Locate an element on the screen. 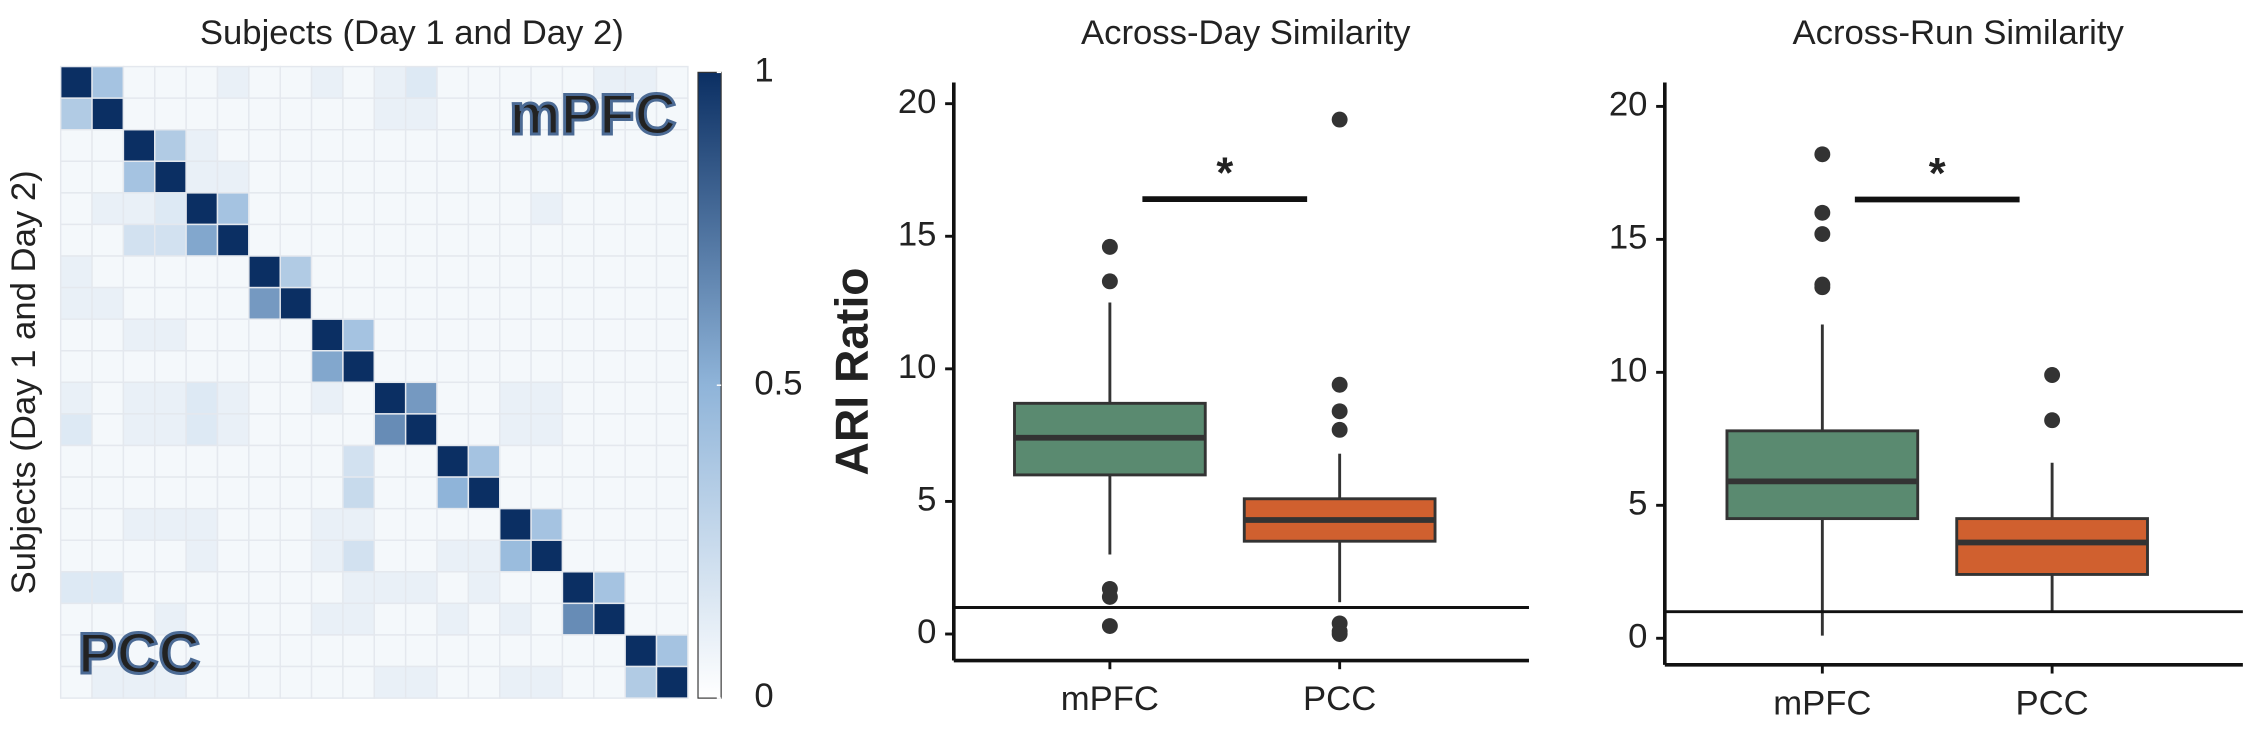  chart-title: Subjects (Day 1 and Day 2) is located at coordinates (412, 33).